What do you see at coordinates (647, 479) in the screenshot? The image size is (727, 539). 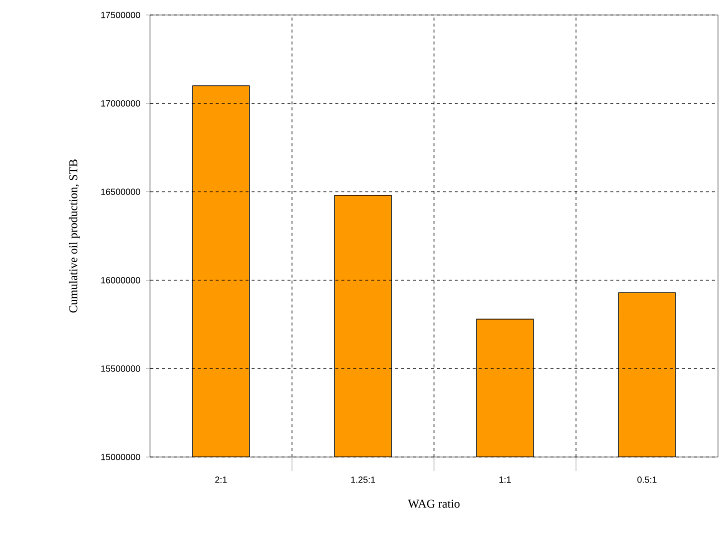 I see `x-tick-label: 0.5:1` at bounding box center [647, 479].